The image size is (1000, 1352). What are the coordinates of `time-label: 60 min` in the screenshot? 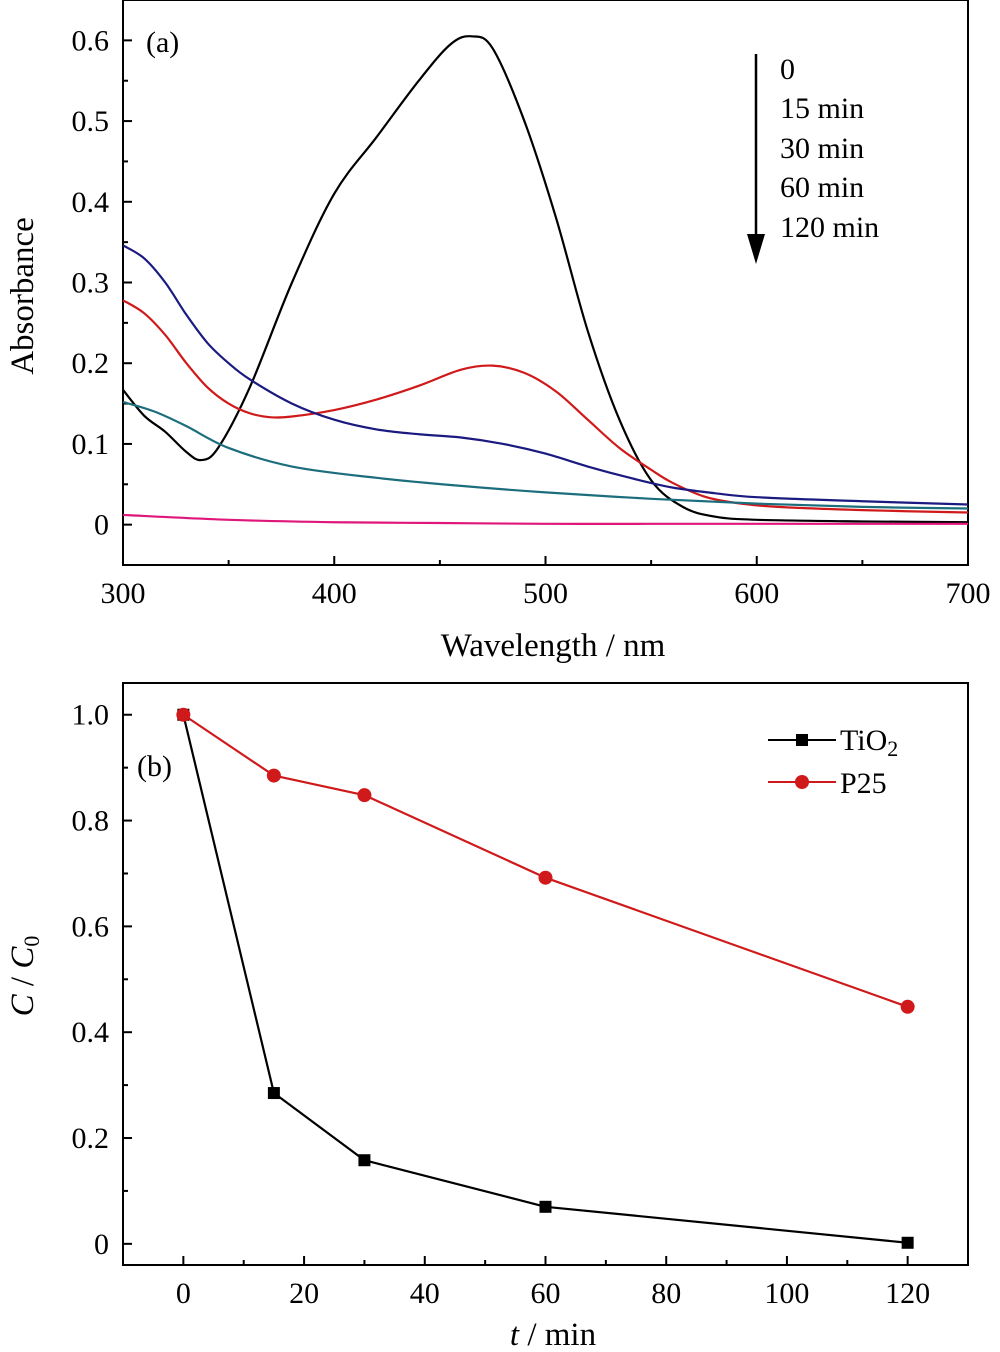 It's located at (822, 187).